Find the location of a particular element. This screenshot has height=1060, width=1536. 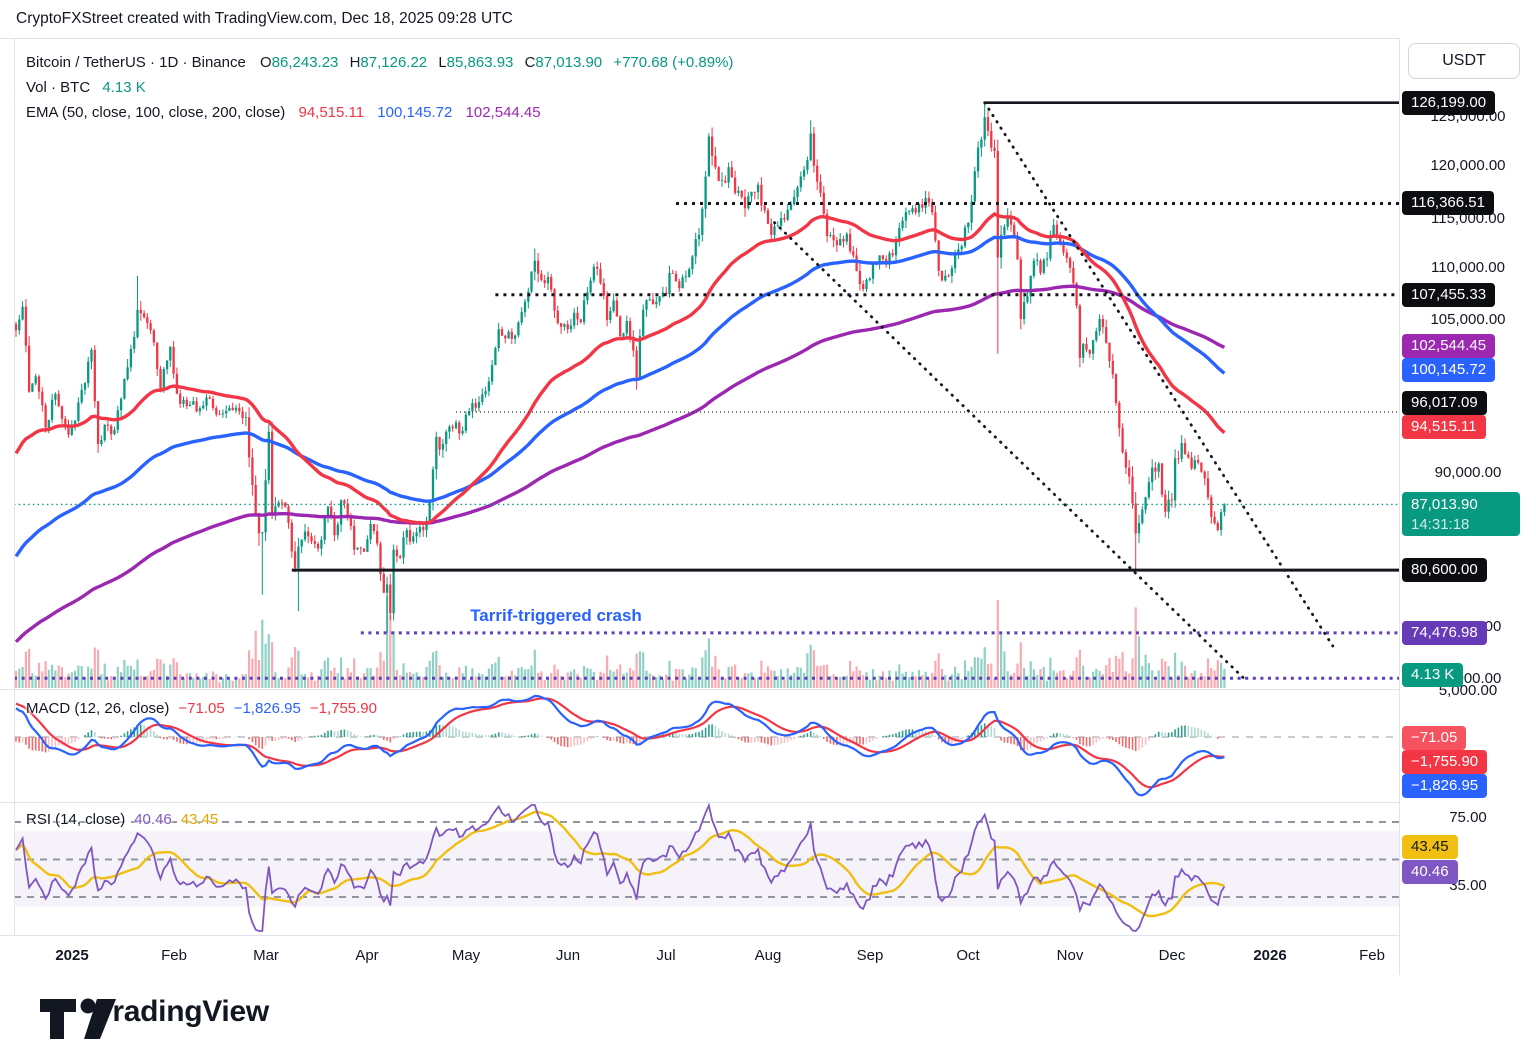

rsi-values: 40.46 43.45 is located at coordinates (171, 819).